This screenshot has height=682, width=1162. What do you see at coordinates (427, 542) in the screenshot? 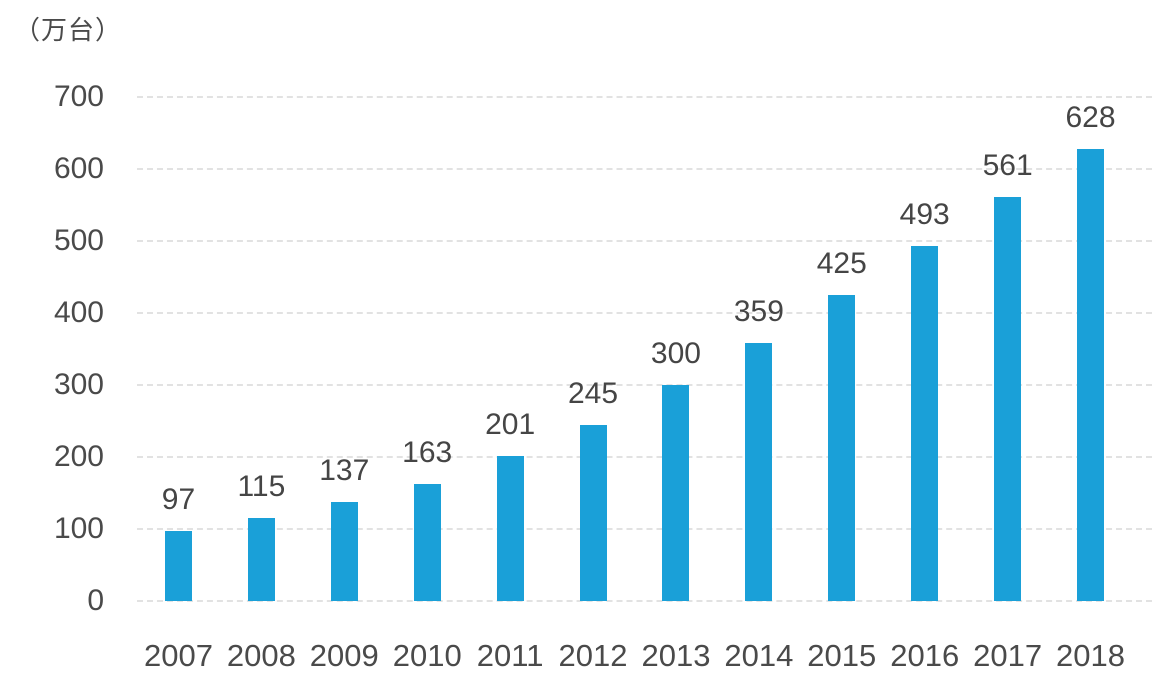
I see `bar-2010` at bounding box center [427, 542].